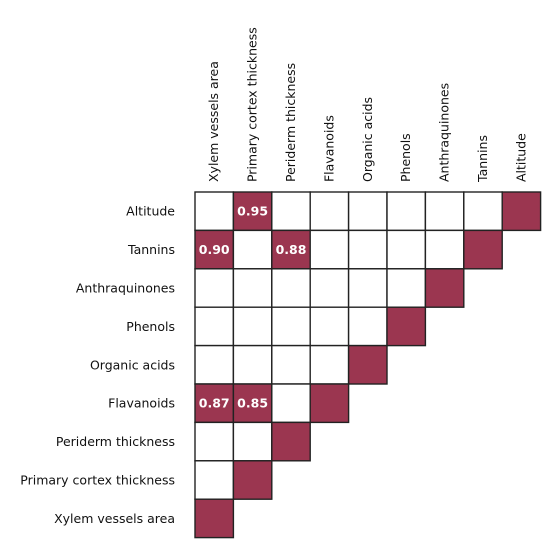 This screenshot has width=550, height=545. I want to click on column-label-xylem-vessels-area: Xylem vessels area, so click(213, 121).